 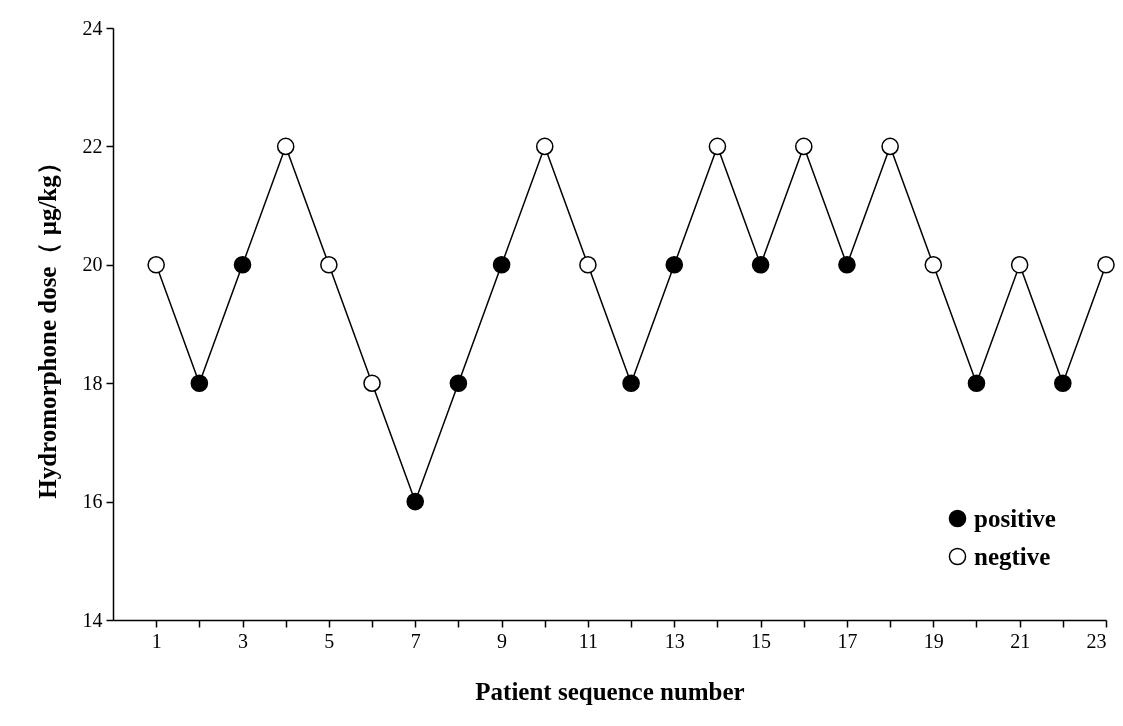 What do you see at coordinates (761, 640) in the screenshot?
I see `x-tick-label: 15` at bounding box center [761, 640].